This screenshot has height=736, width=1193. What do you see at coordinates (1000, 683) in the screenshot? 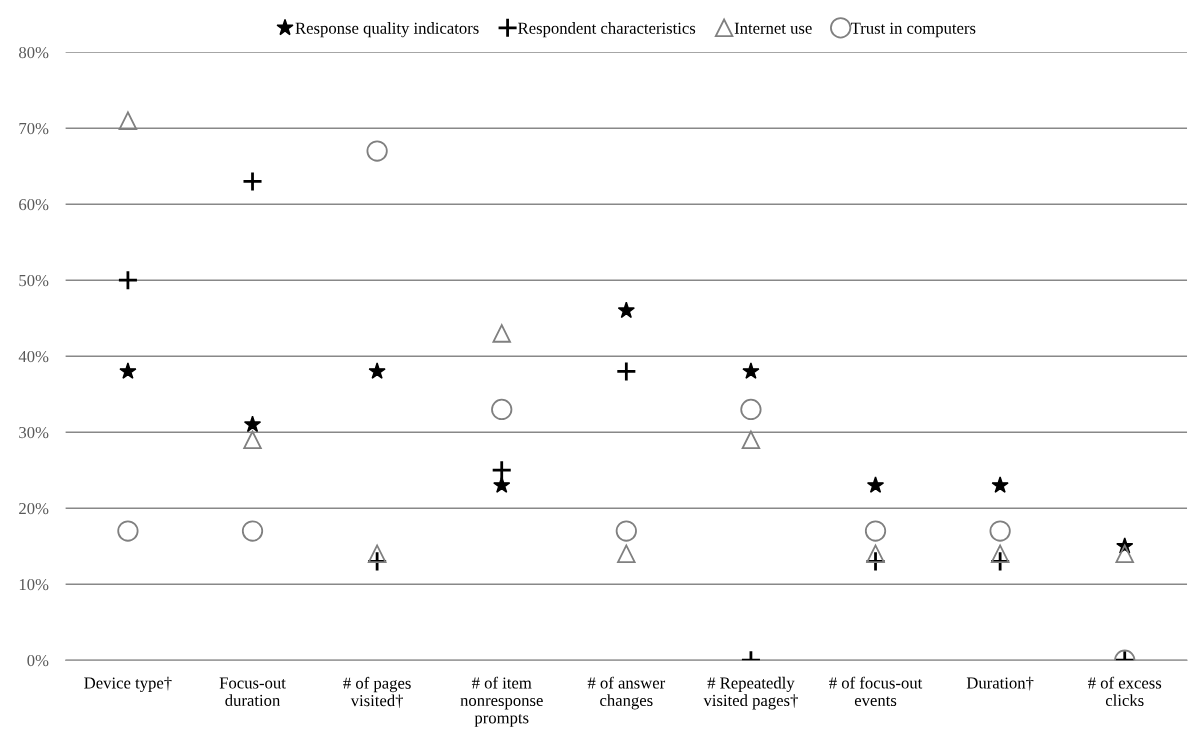
I see `x-tick-label: Duration†` at bounding box center [1000, 683].